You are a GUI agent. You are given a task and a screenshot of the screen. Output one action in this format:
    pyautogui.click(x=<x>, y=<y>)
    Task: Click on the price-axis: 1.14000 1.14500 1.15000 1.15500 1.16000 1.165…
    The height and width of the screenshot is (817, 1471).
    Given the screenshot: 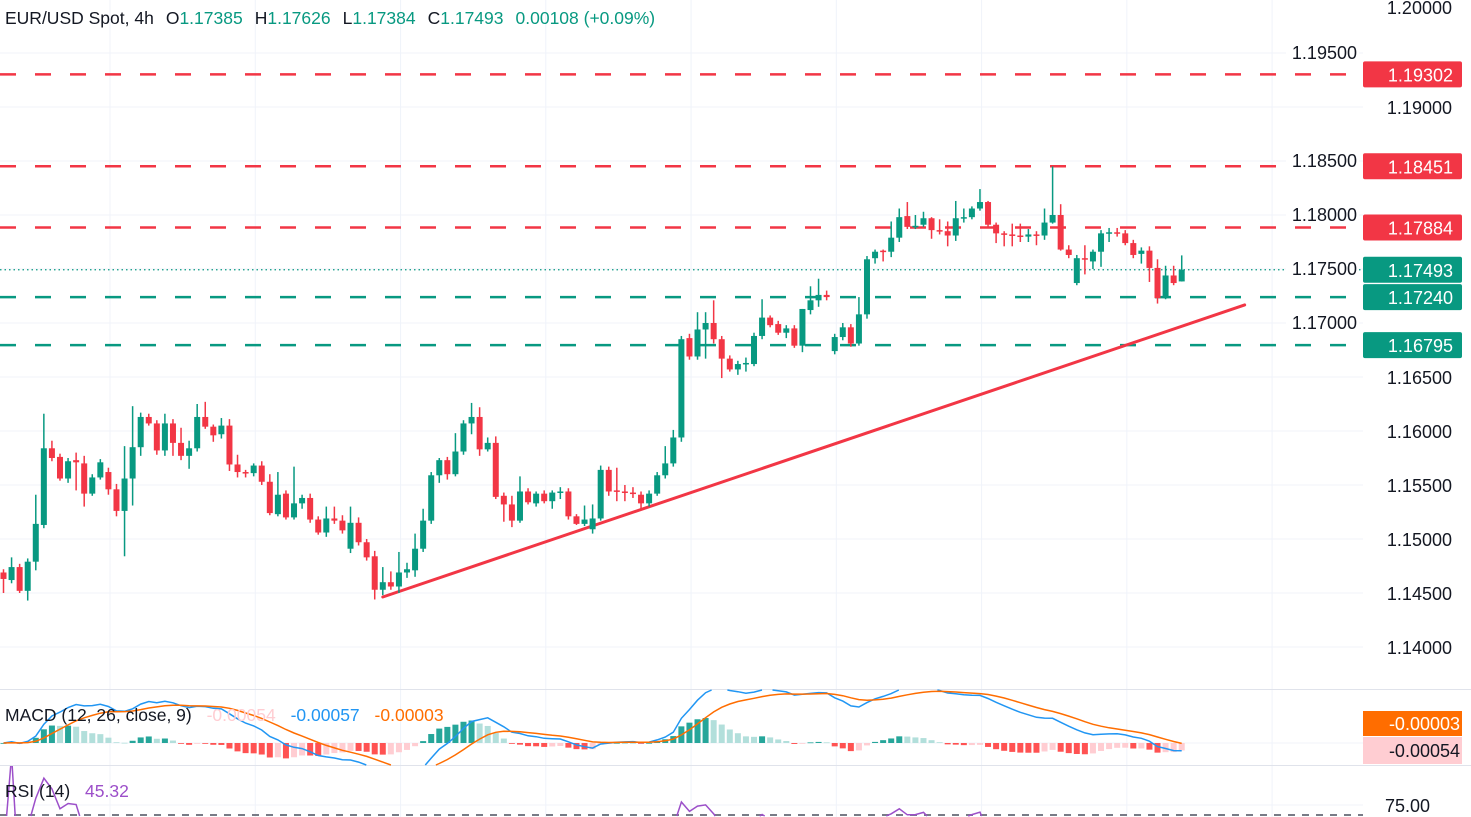 What is the action you would take?
    pyautogui.click(x=1369, y=408)
    